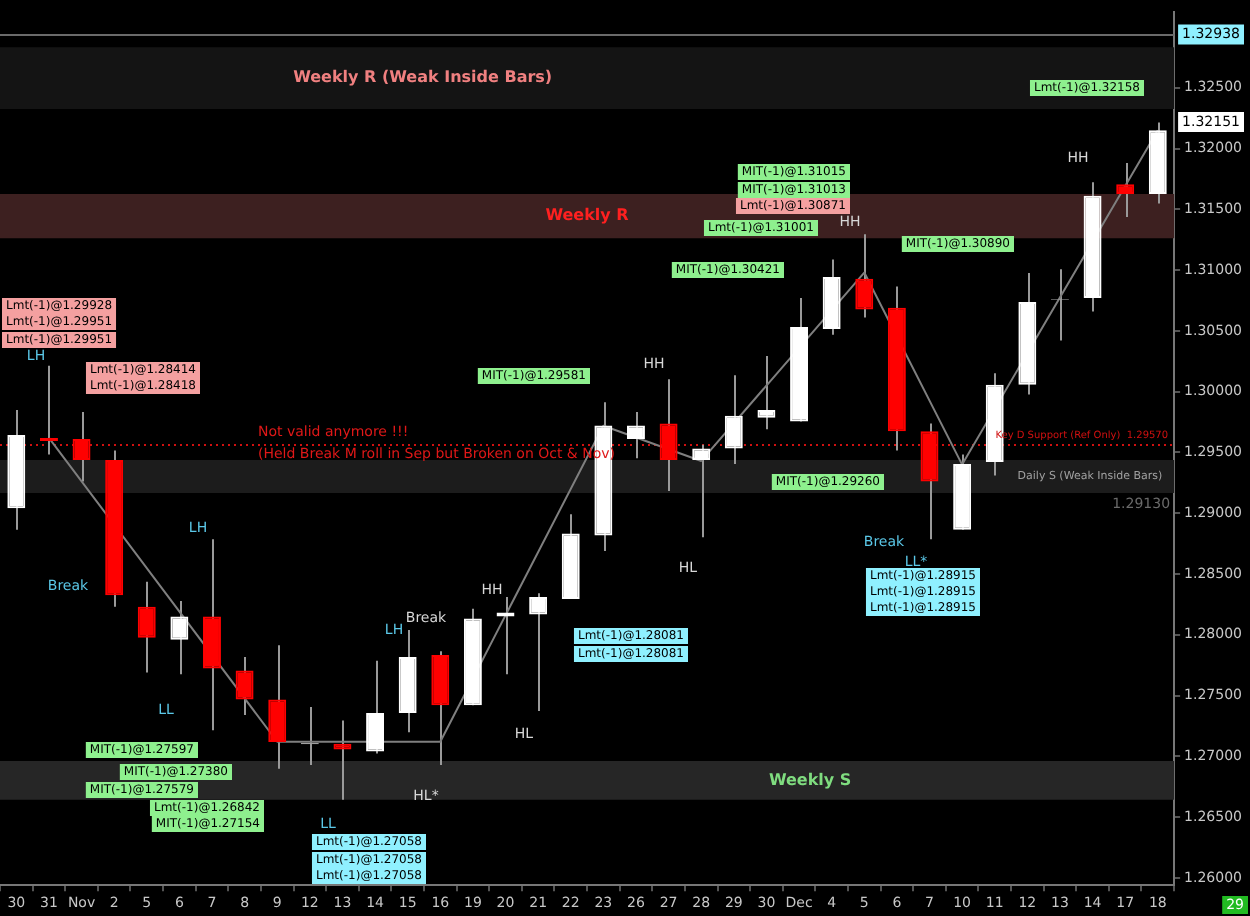 The height and width of the screenshot is (916, 1250). I want to click on band-label: Weekly R, so click(587, 215).